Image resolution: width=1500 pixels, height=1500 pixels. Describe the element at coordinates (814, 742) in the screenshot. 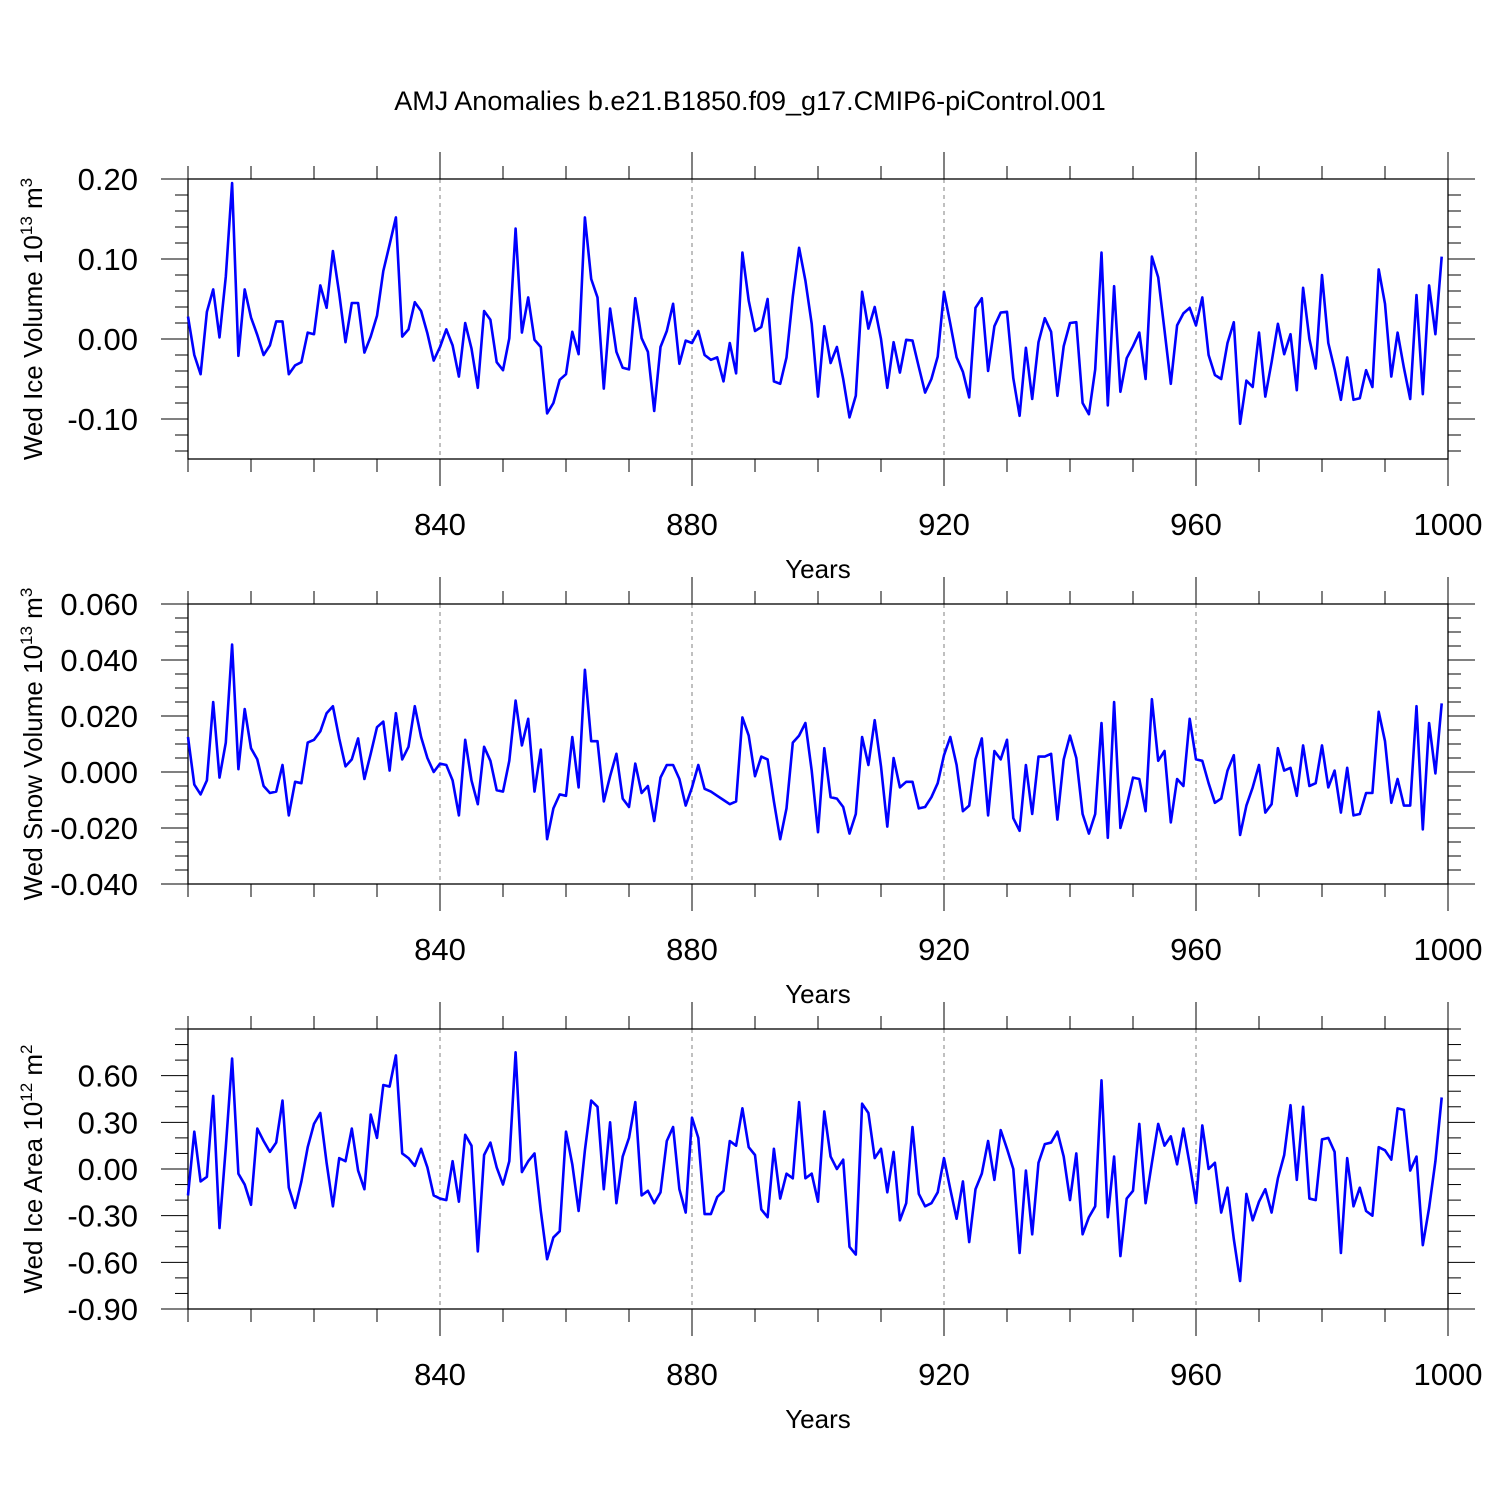

I see `series-line-wed-snow-volume` at that location.